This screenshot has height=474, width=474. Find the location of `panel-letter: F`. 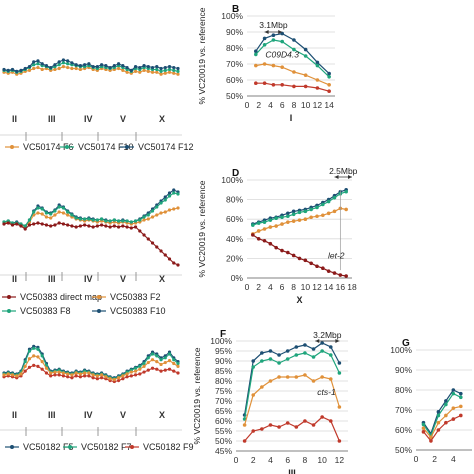

panel-letter: F is located at coordinates (223, 334).